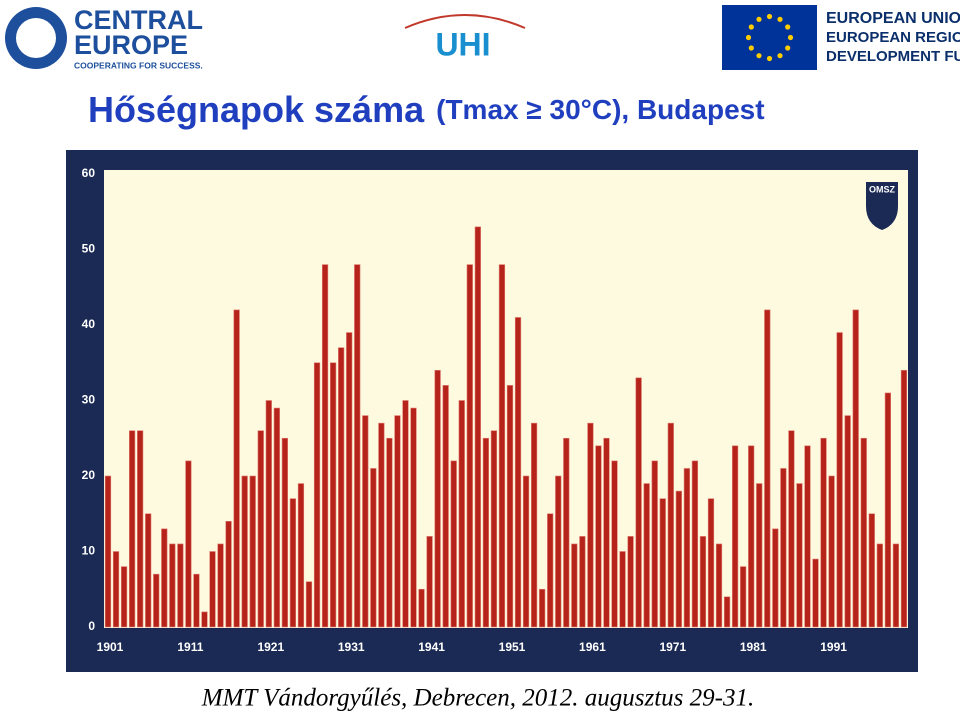  I want to click on eu-stars, so click(769, 37).